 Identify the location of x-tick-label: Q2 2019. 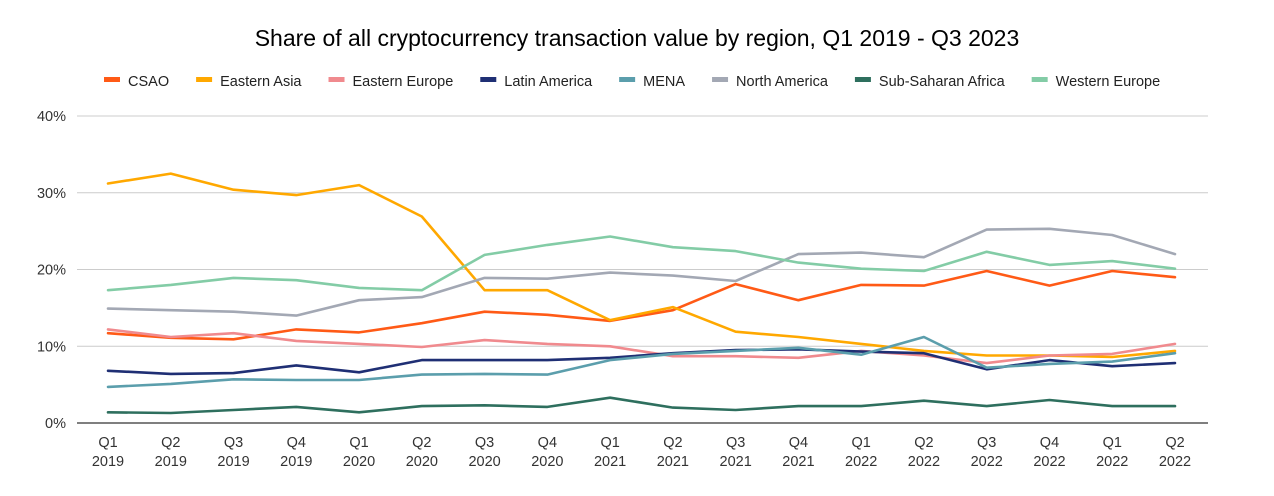
(171, 452).